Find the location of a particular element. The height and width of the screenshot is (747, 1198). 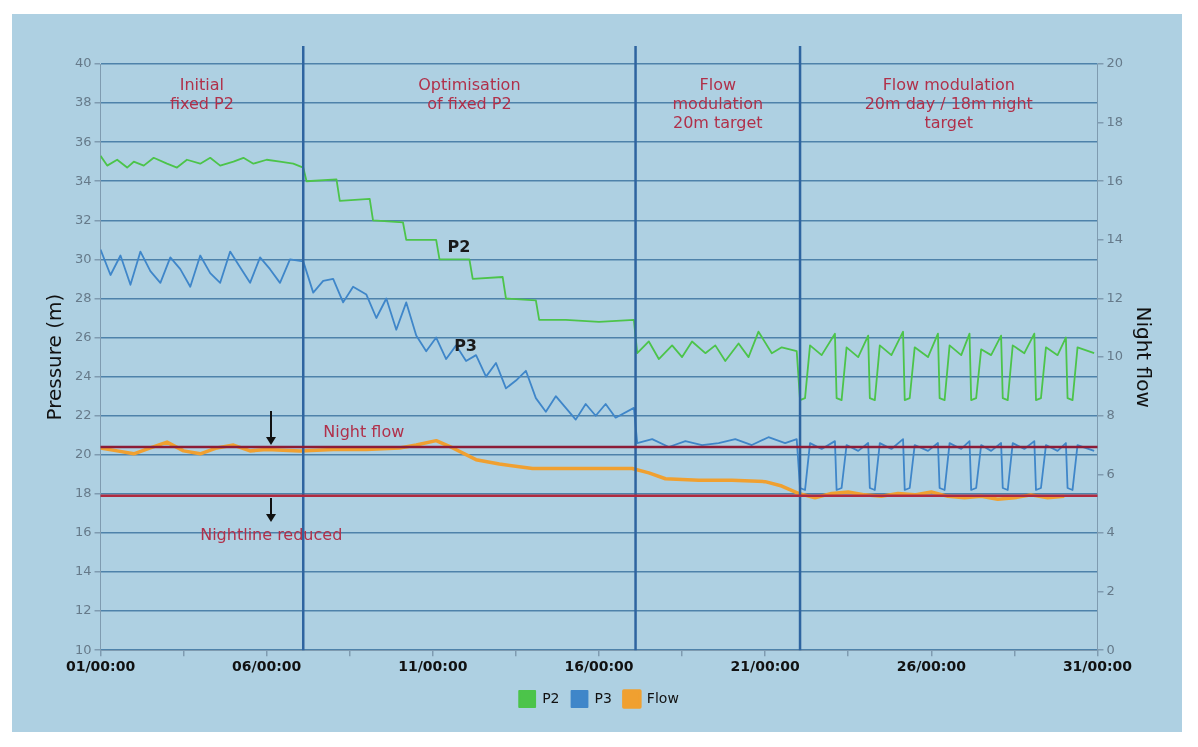

x-tick-label: 26/00:00 is located at coordinates (931, 666).